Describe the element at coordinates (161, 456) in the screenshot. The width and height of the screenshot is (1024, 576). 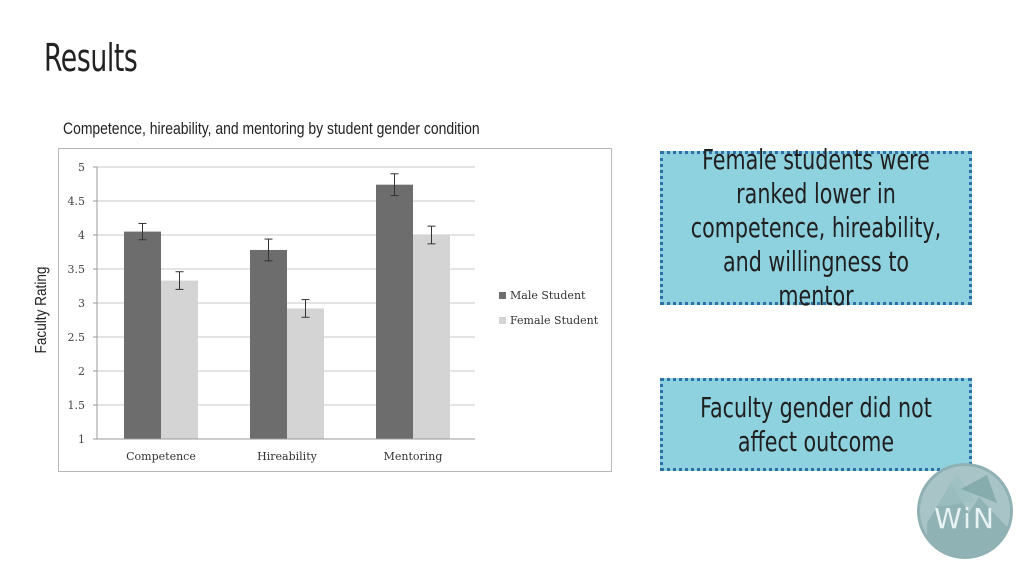
I see `x-tick-label: Competence` at that location.